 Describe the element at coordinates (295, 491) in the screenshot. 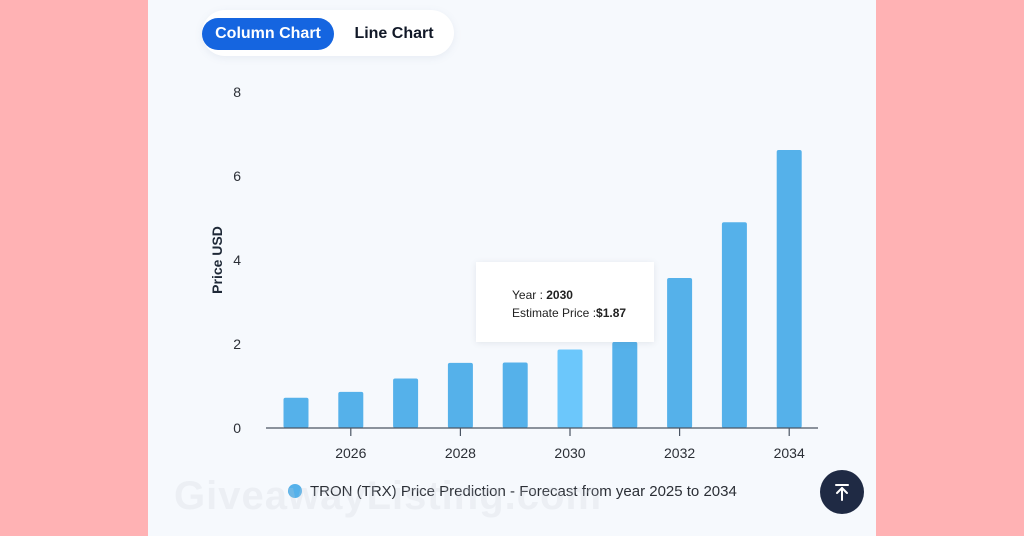

I see `legend-marker` at that location.